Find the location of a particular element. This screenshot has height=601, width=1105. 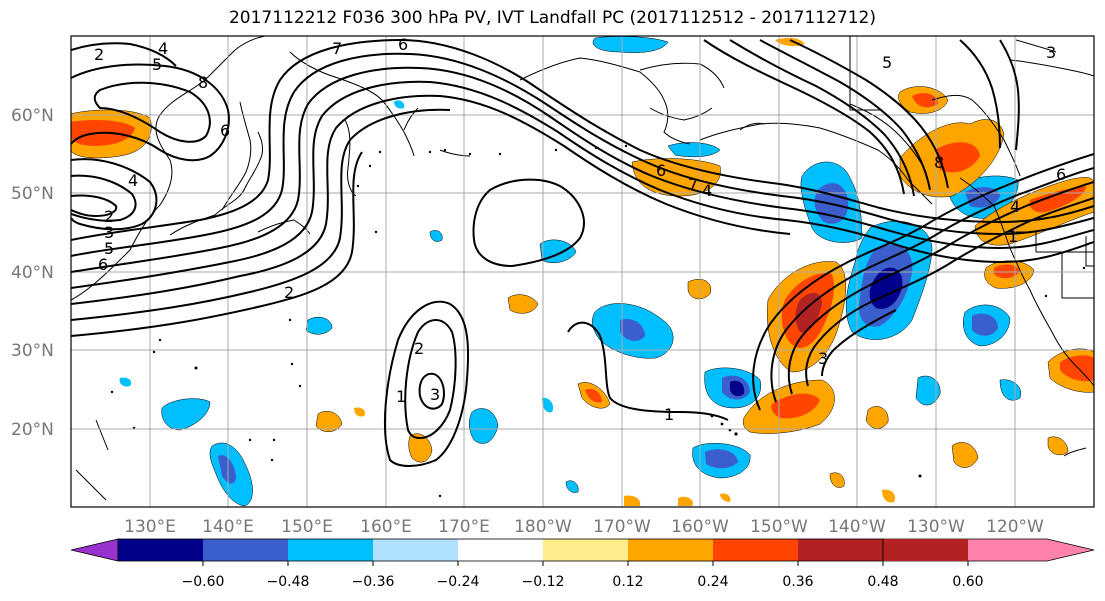

lon-label: 170°W is located at coordinates (622, 527).